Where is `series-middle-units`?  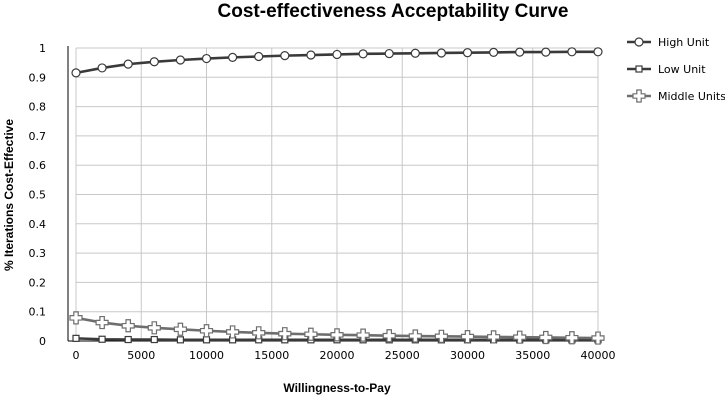 series-middle-units is located at coordinates (337, 328).